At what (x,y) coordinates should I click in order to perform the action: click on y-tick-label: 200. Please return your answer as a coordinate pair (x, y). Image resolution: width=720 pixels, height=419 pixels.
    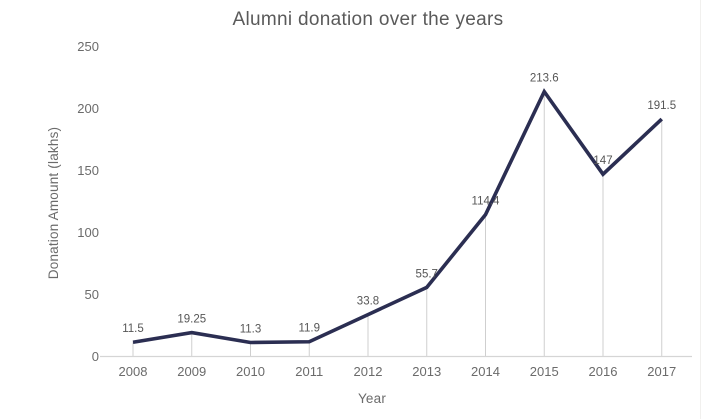
    Looking at the image, I should click on (88, 108).